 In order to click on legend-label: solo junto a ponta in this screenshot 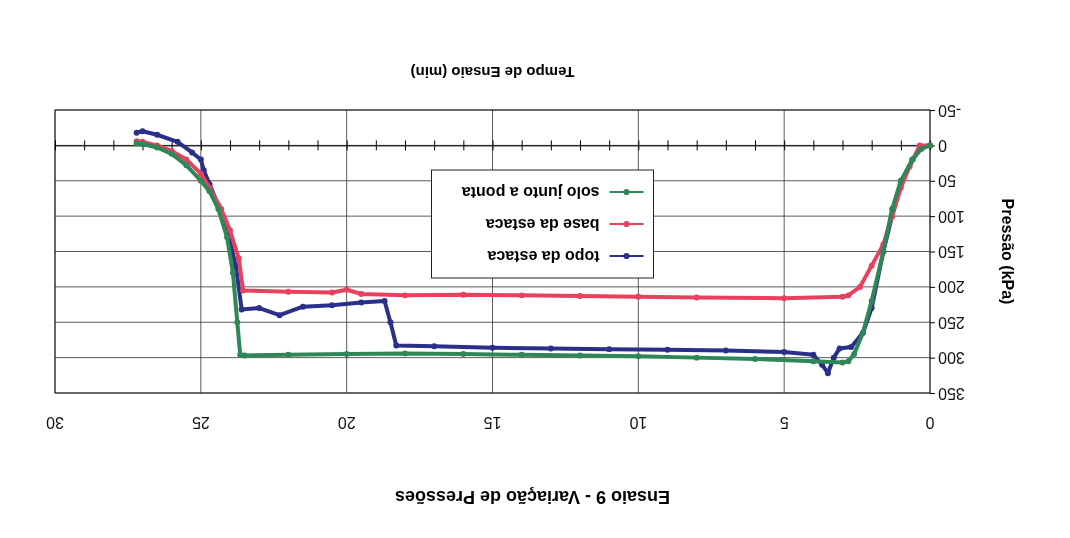, I will do `click(530, 192)`.